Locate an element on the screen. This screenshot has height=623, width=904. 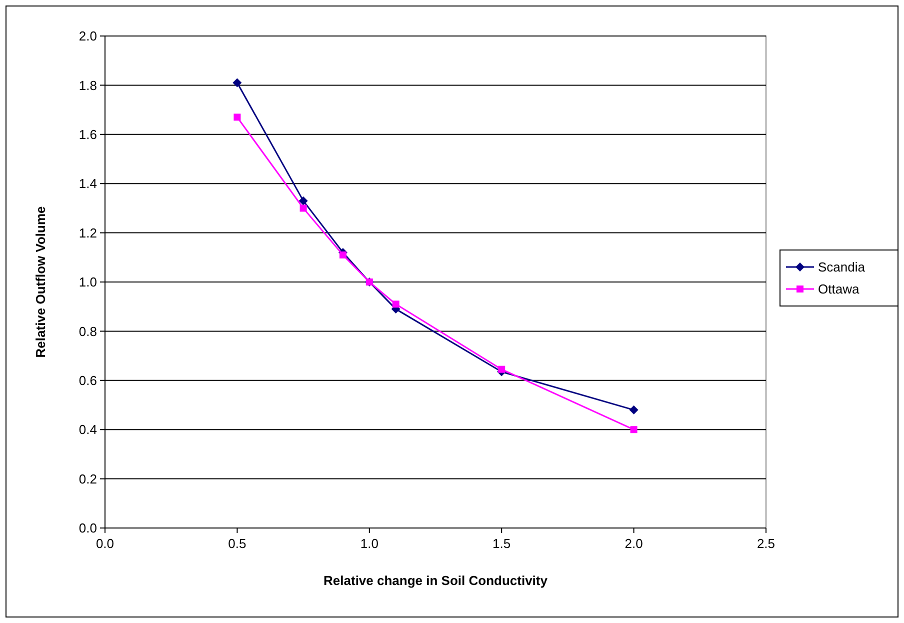
y-tick-label: 1.2 is located at coordinates (87, 232).